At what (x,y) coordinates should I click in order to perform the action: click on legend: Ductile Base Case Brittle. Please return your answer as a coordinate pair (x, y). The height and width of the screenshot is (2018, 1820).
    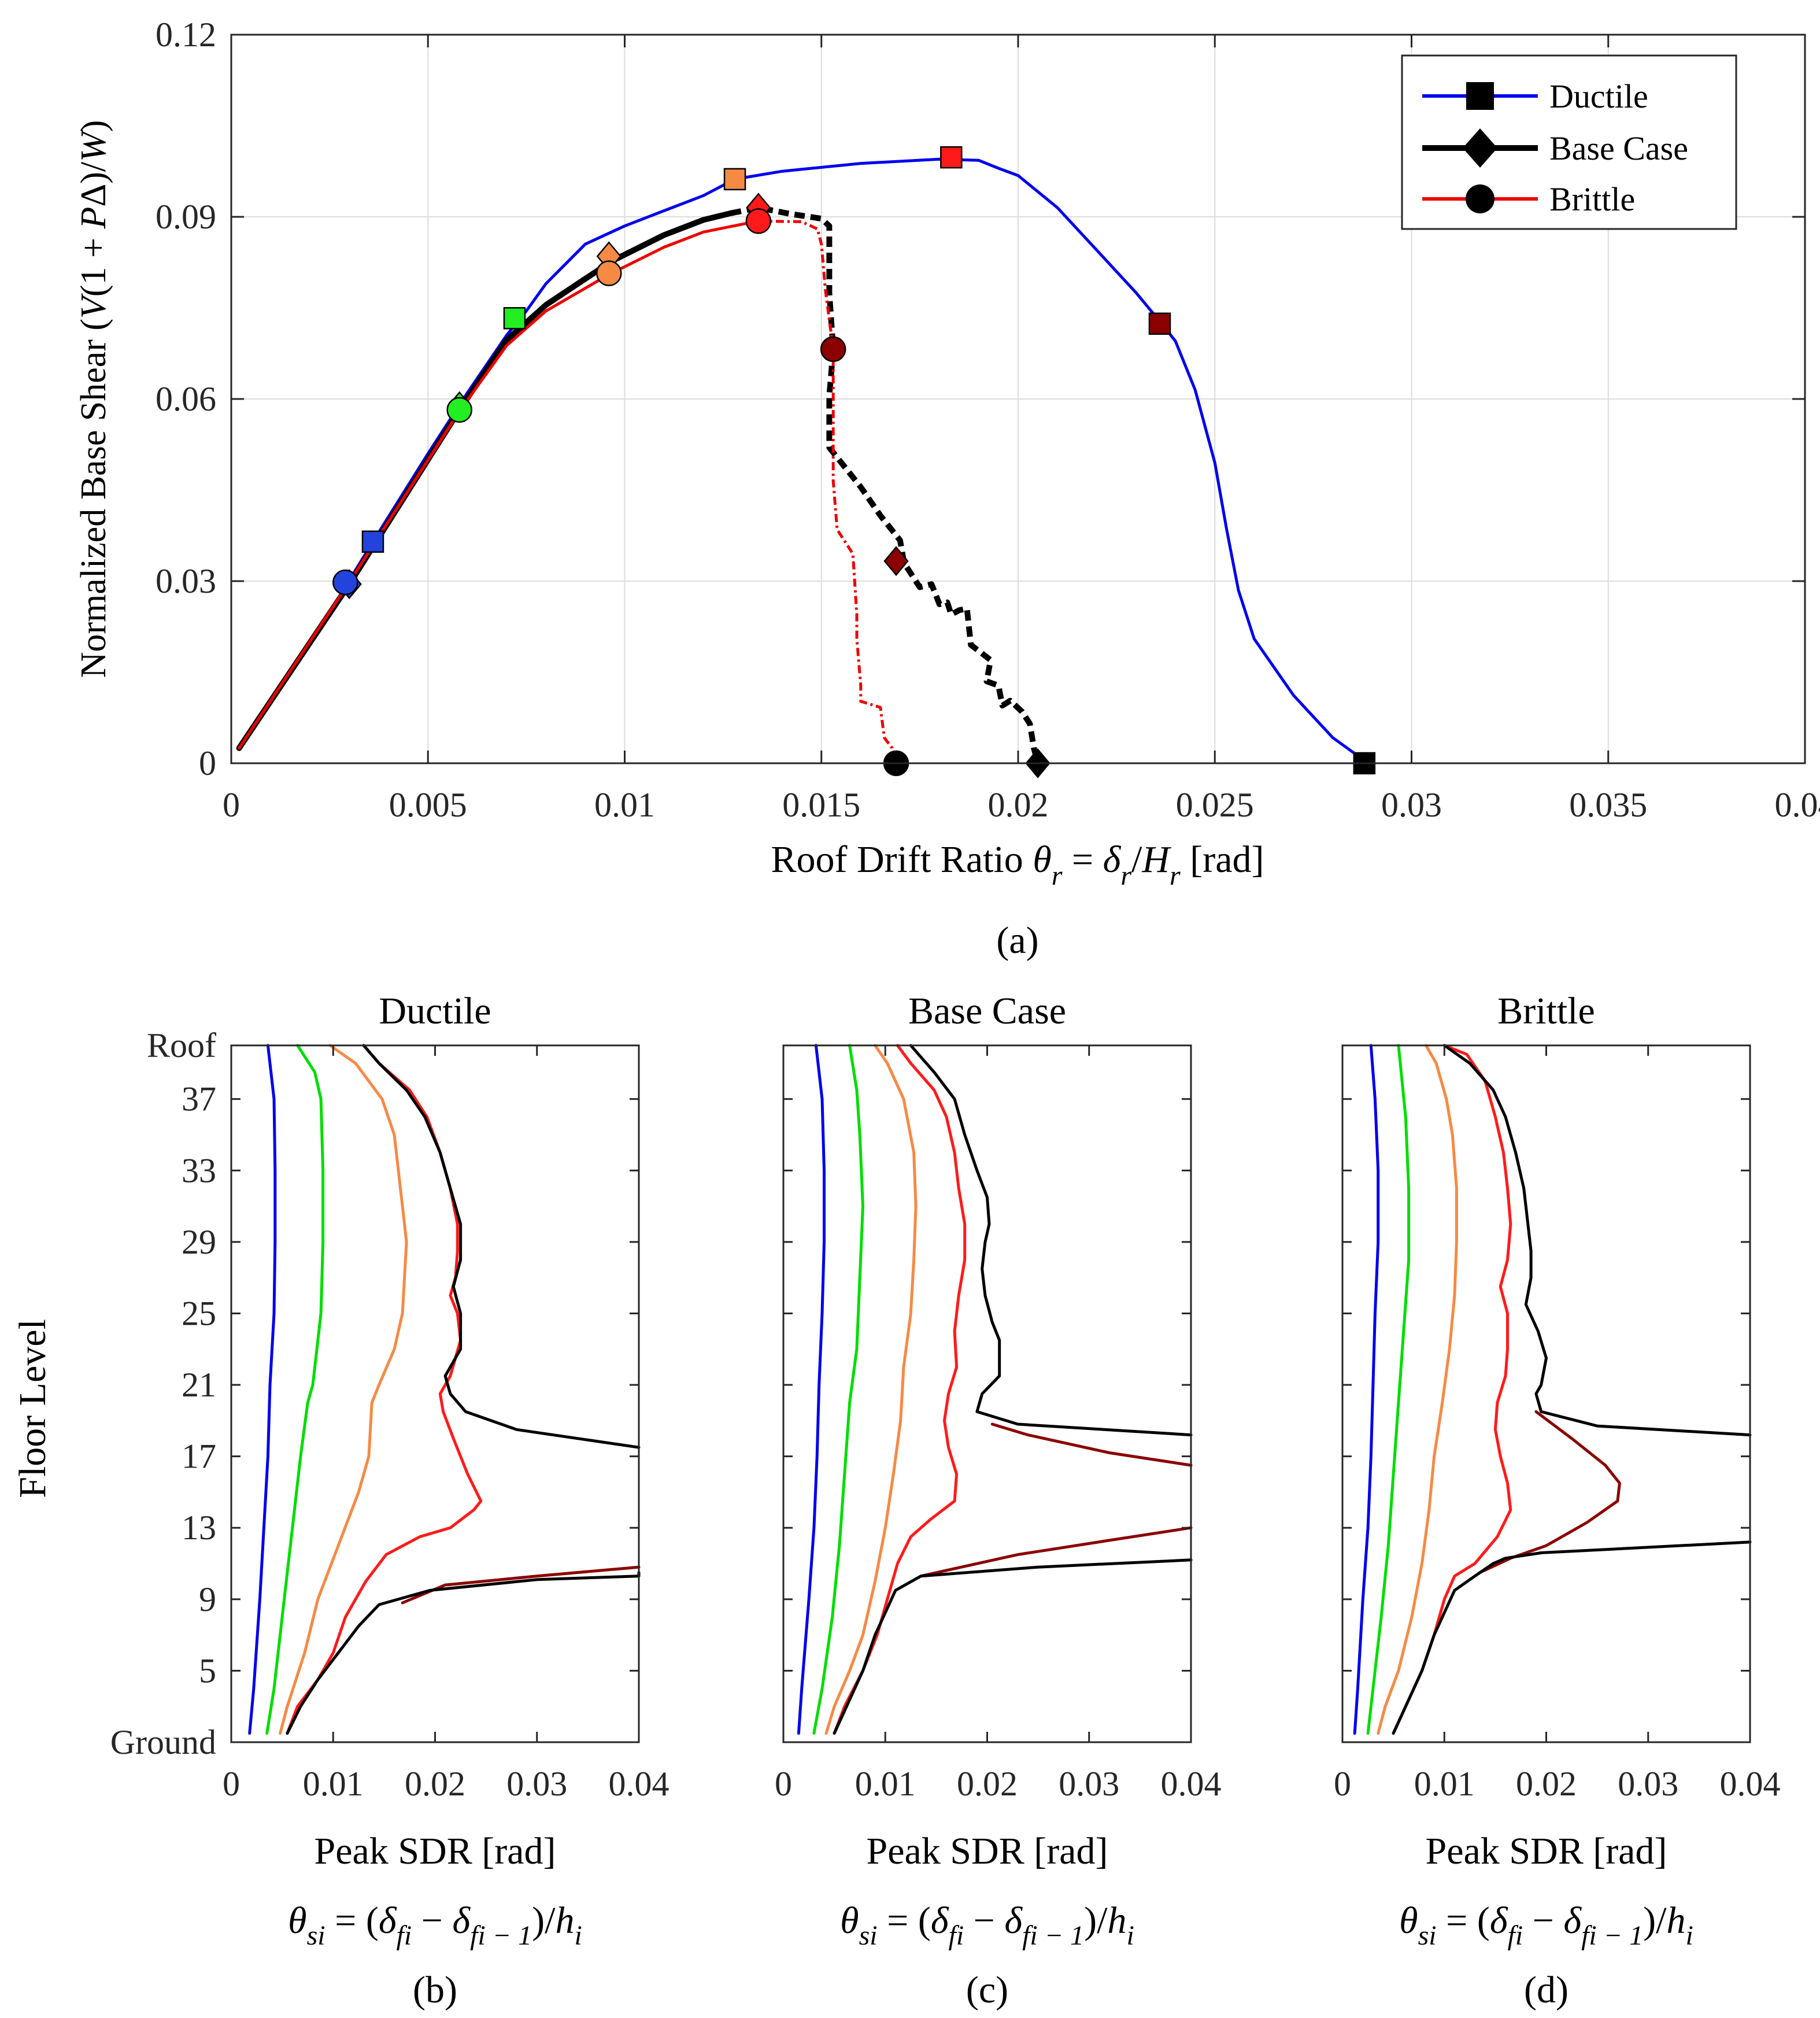
    Looking at the image, I should click on (1569, 142).